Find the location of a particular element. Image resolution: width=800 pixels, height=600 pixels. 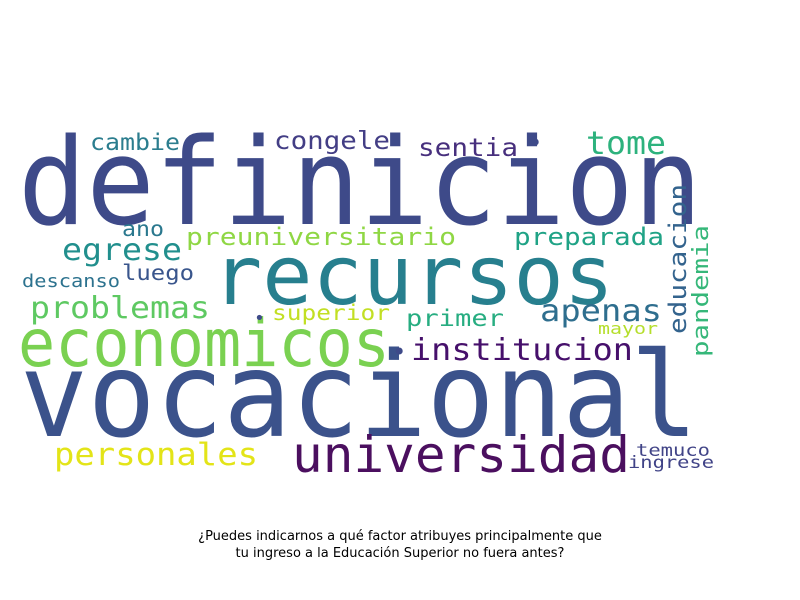

word-universidad: universidad is located at coordinates (461, 455).